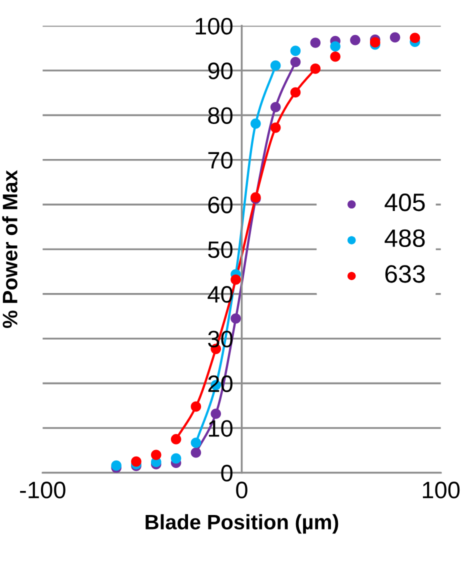 Image resolution: width=474 pixels, height=573 pixels. Describe the element at coordinates (214, 26) in the screenshot. I see `y-tick-label: 100` at that location.